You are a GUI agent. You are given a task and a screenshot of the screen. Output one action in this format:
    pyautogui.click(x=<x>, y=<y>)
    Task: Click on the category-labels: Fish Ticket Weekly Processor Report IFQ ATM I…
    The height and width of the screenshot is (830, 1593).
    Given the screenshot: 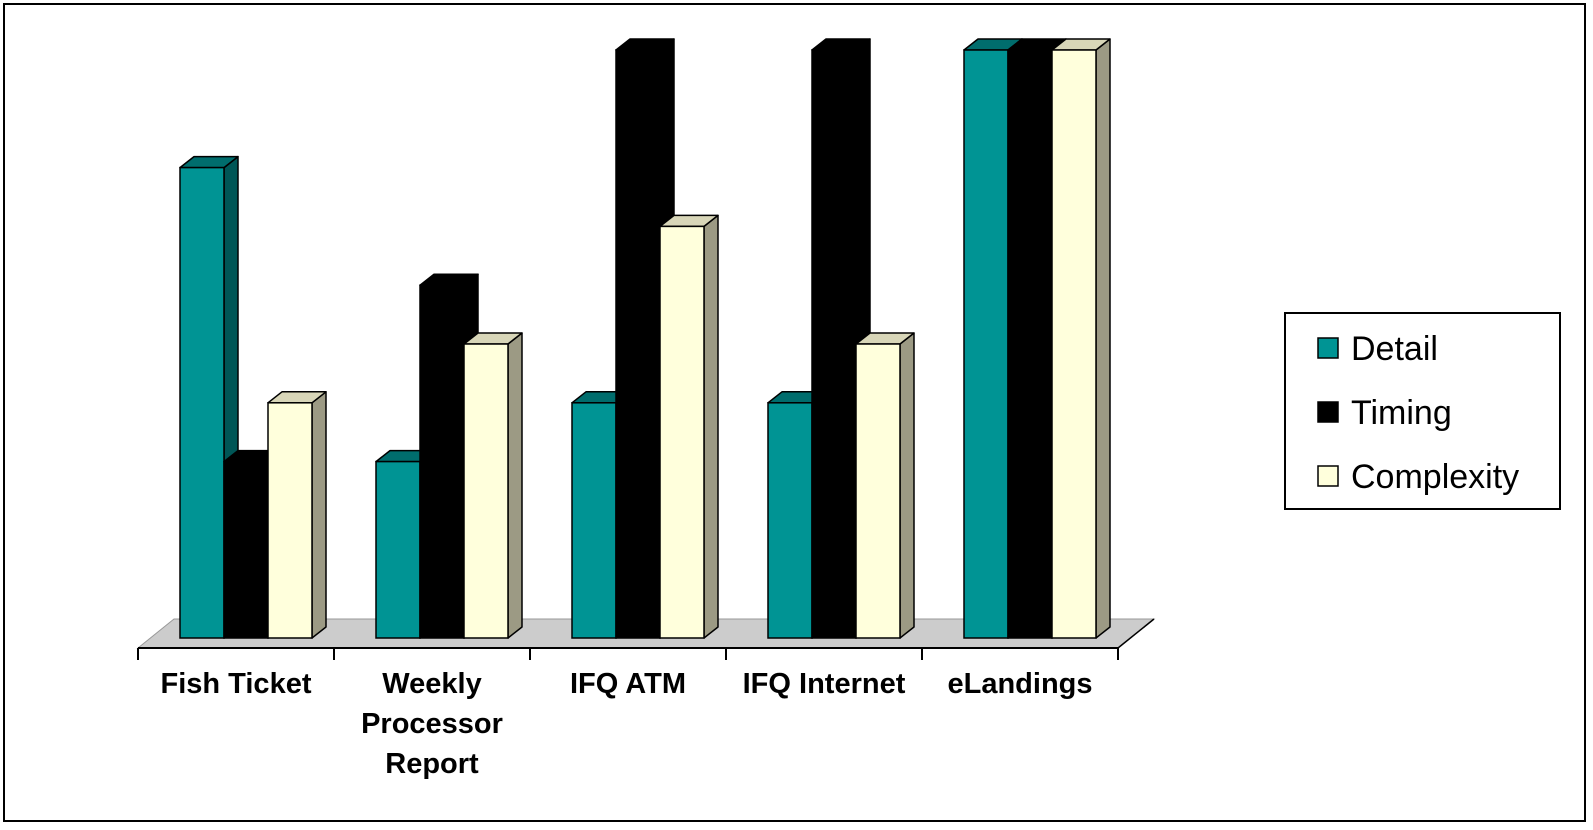 What is the action you would take?
    pyautogui.click(x=627, y=724)
    